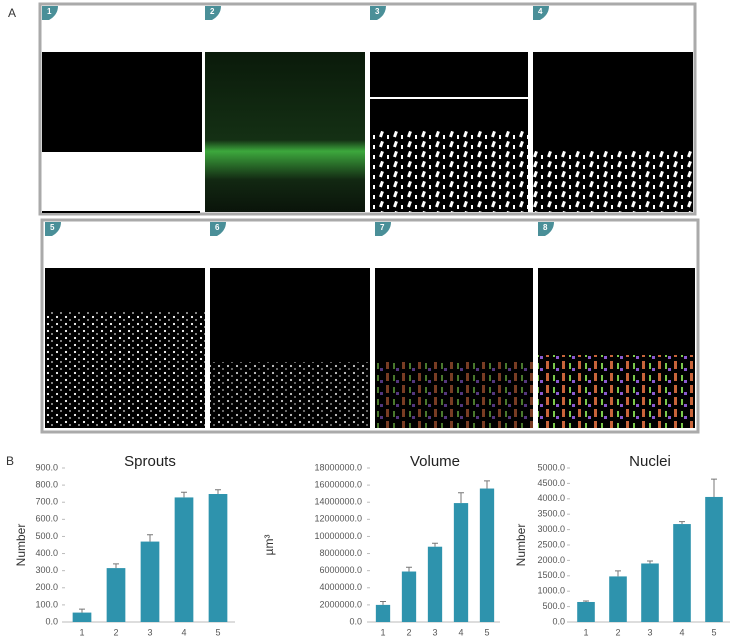 The height and width of the screenshot is (642, 750). What do you see at coordinates (122, 102) in the screenshot?
I see `image` at bounding box center [122, 102].